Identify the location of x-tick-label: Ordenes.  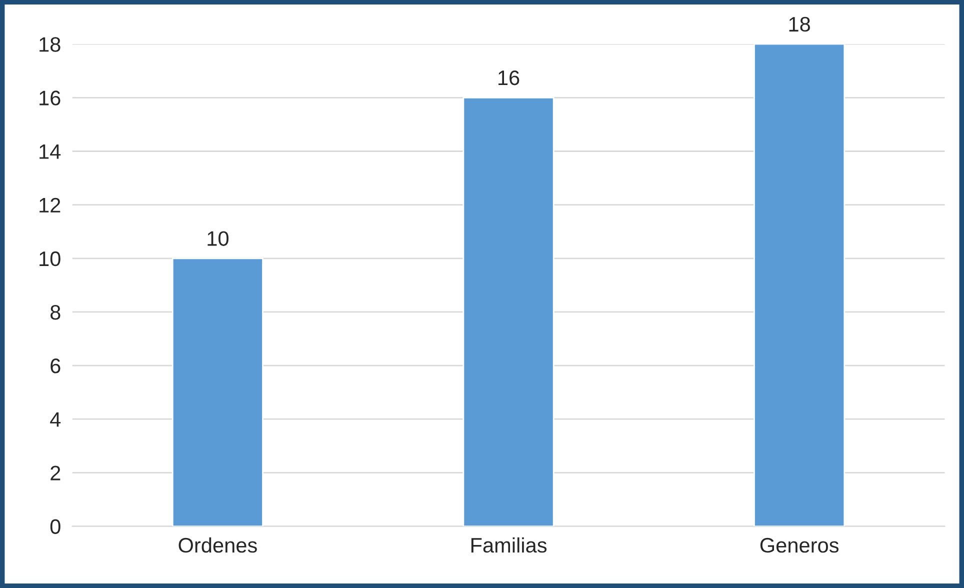
(217, 545).